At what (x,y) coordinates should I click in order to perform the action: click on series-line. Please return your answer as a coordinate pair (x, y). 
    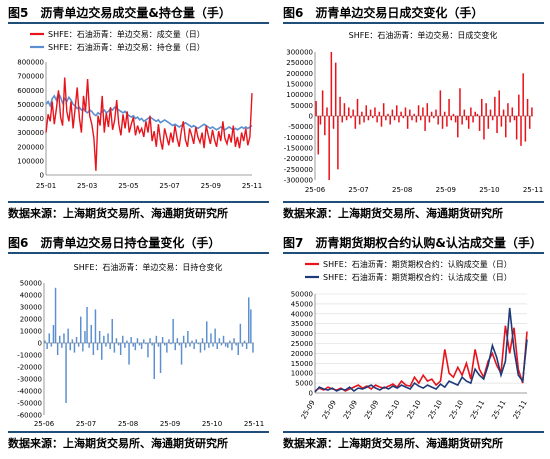
    Looking at the image, I should click on (421, 358).